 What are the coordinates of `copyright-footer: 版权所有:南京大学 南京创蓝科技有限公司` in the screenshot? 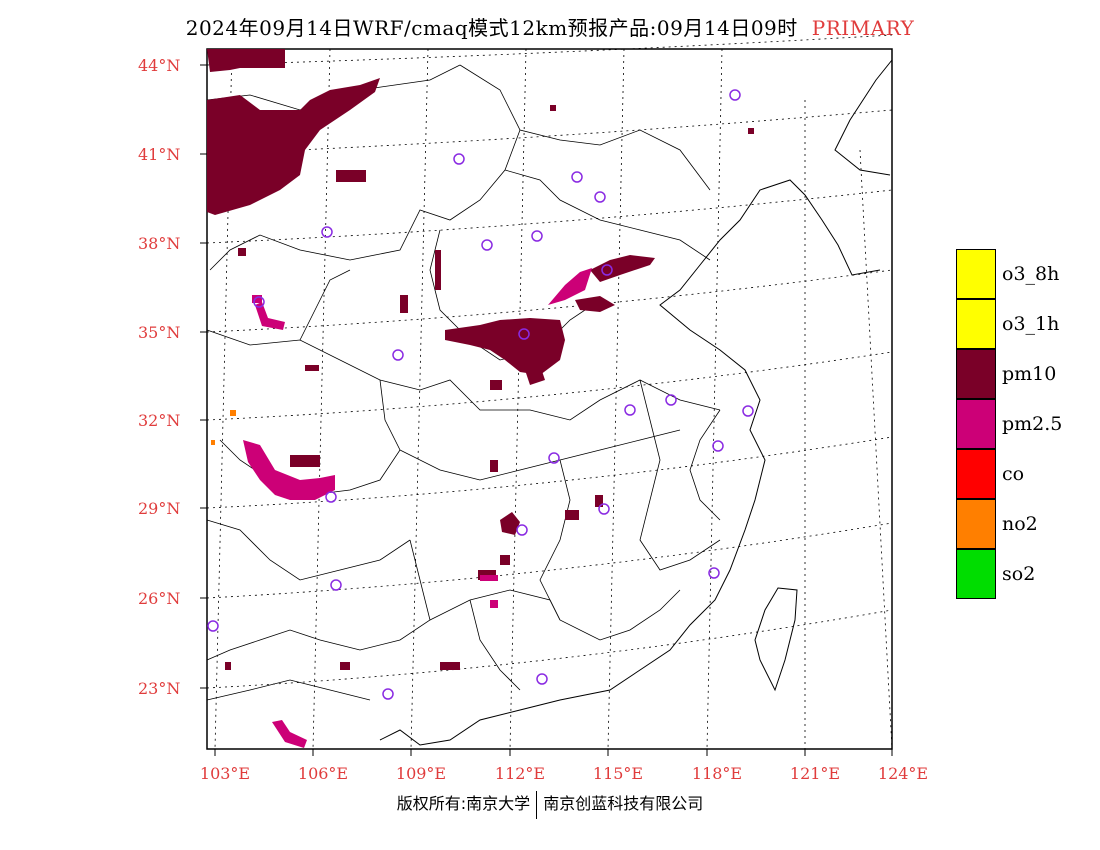 It's located at (550, 804).